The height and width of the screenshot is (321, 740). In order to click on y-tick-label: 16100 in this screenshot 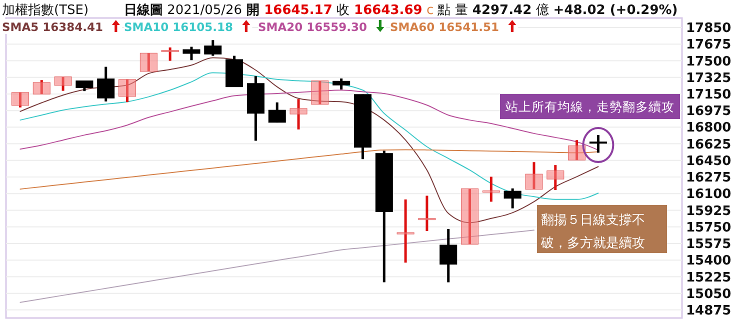, I will do `click(709, 194)`.